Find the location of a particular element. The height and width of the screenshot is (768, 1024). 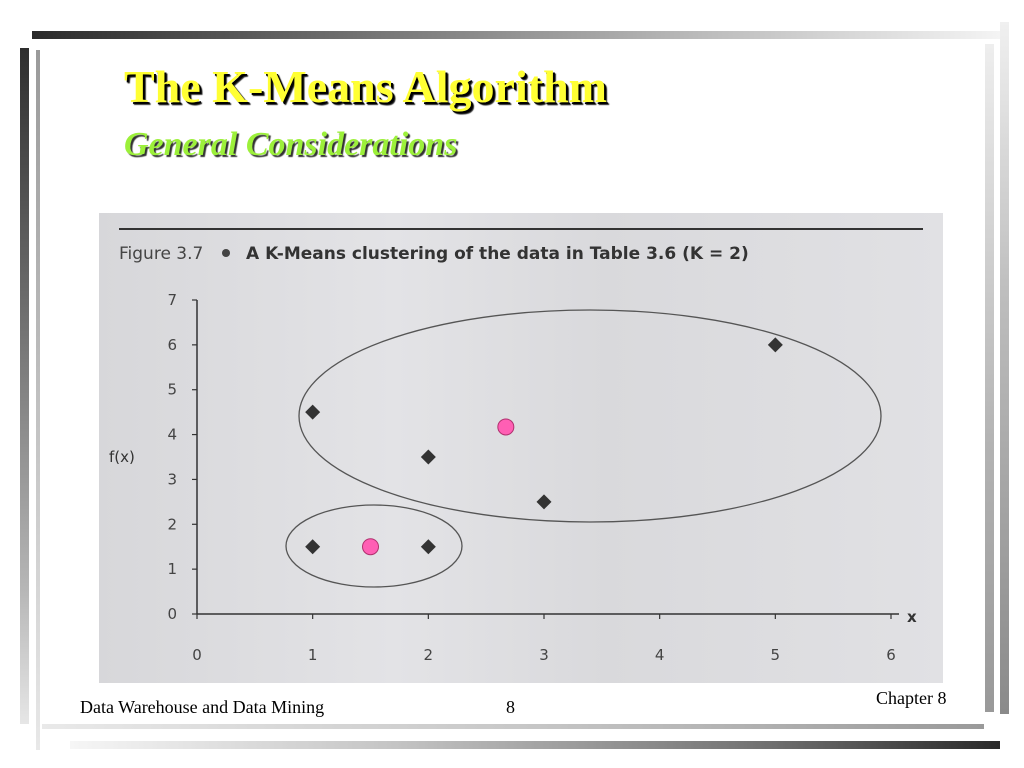

x-tick-label: 1 is located at coordinates (313, 655).